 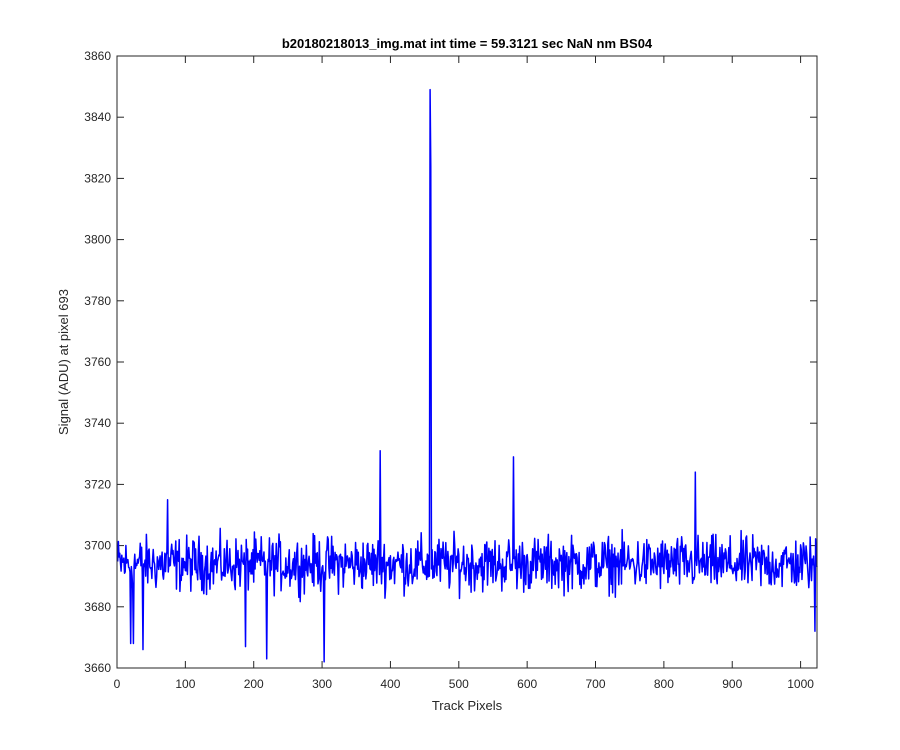 What do you see at coordinates (800, 684) in the screenshot?
I see `x-tick-label: 1000` at bounding box center [800, 684].